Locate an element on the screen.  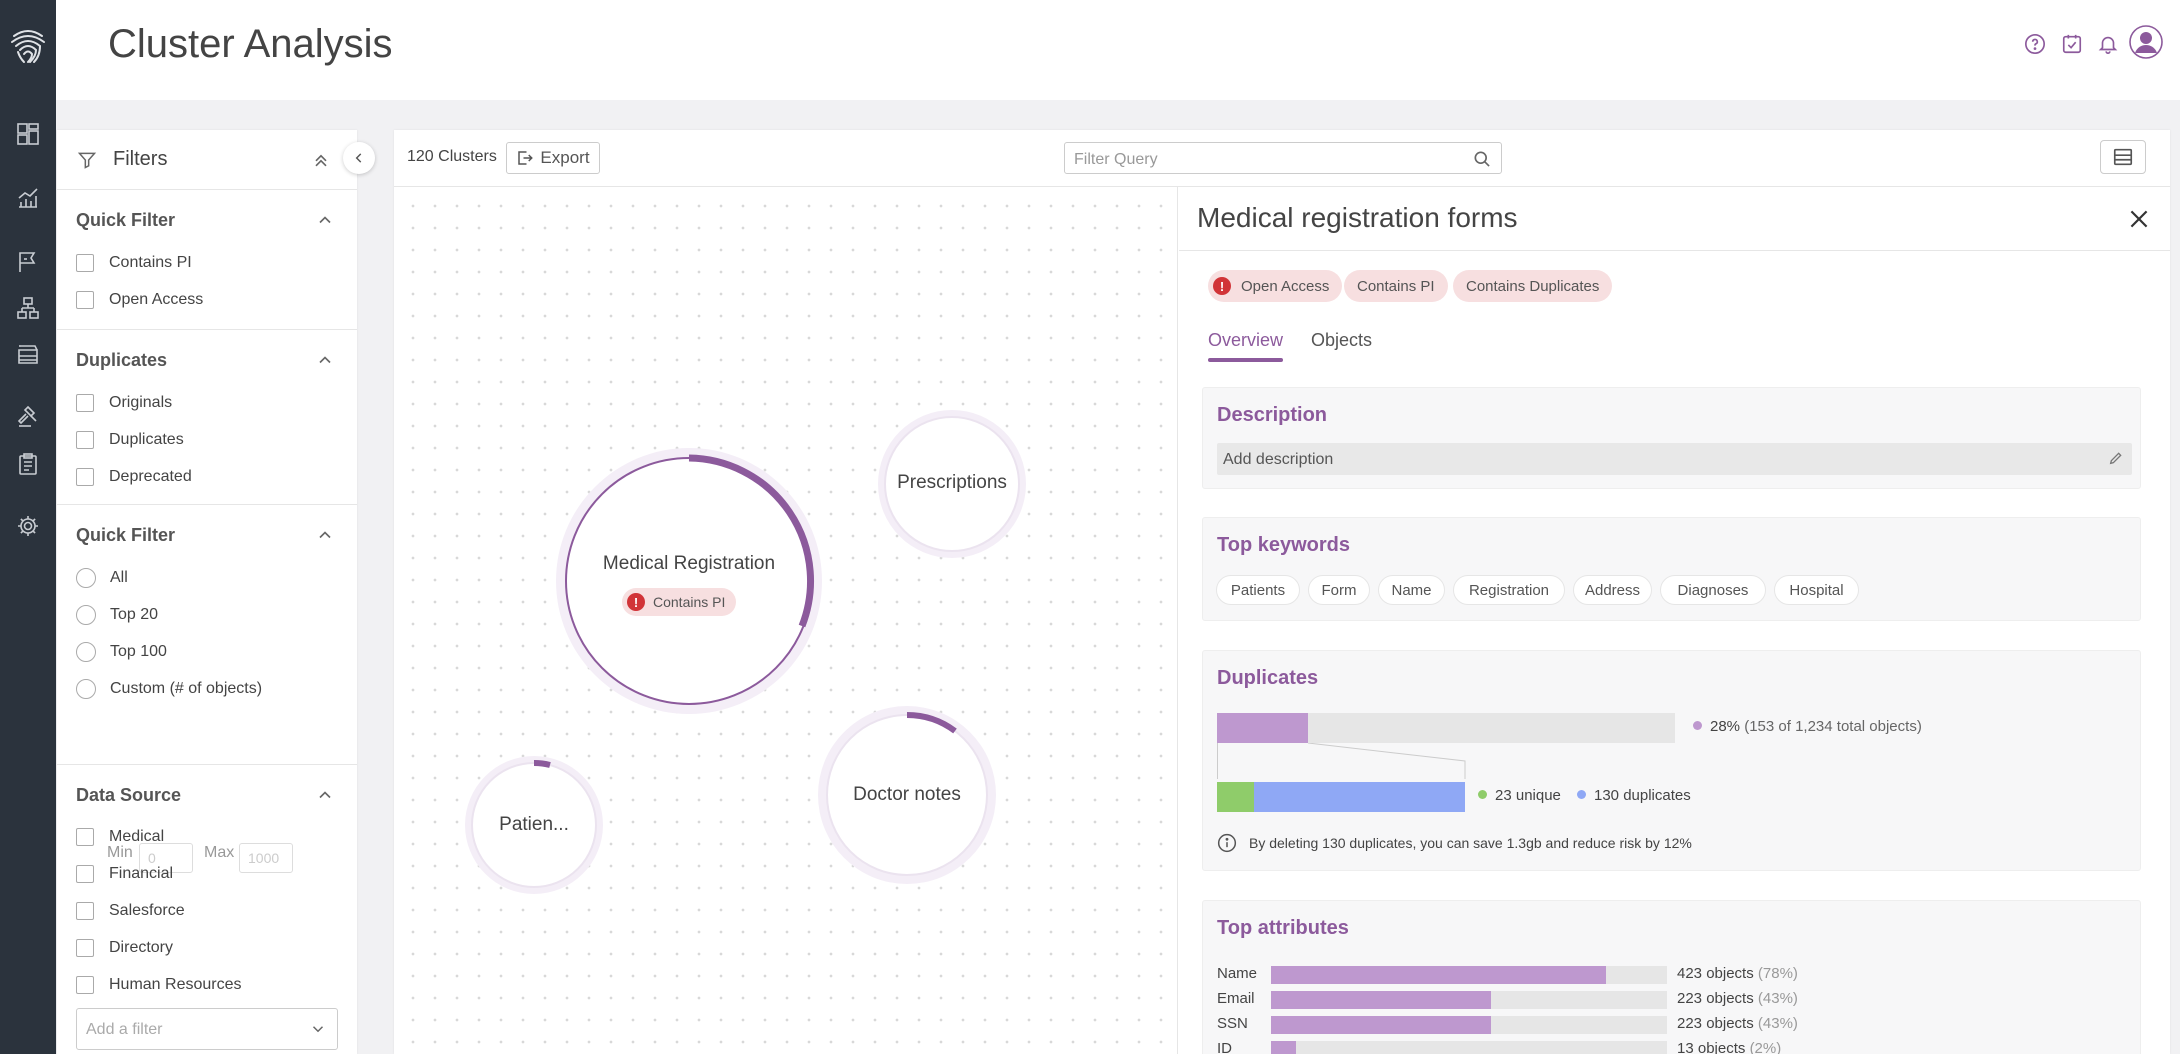
filters-title: Filters is located at coordinates (140, 159).